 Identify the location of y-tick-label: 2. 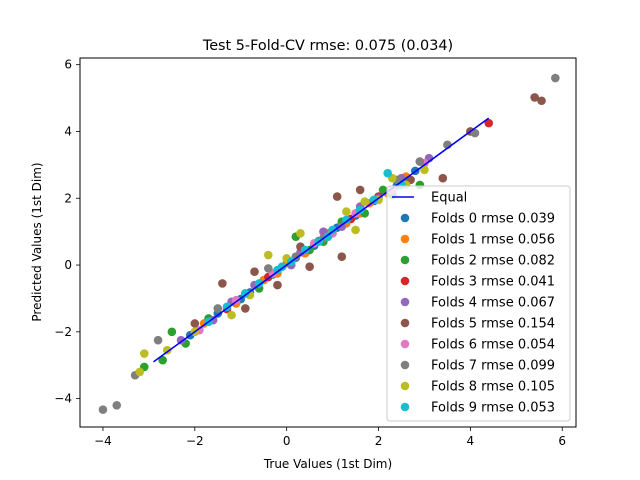
(68, 198).